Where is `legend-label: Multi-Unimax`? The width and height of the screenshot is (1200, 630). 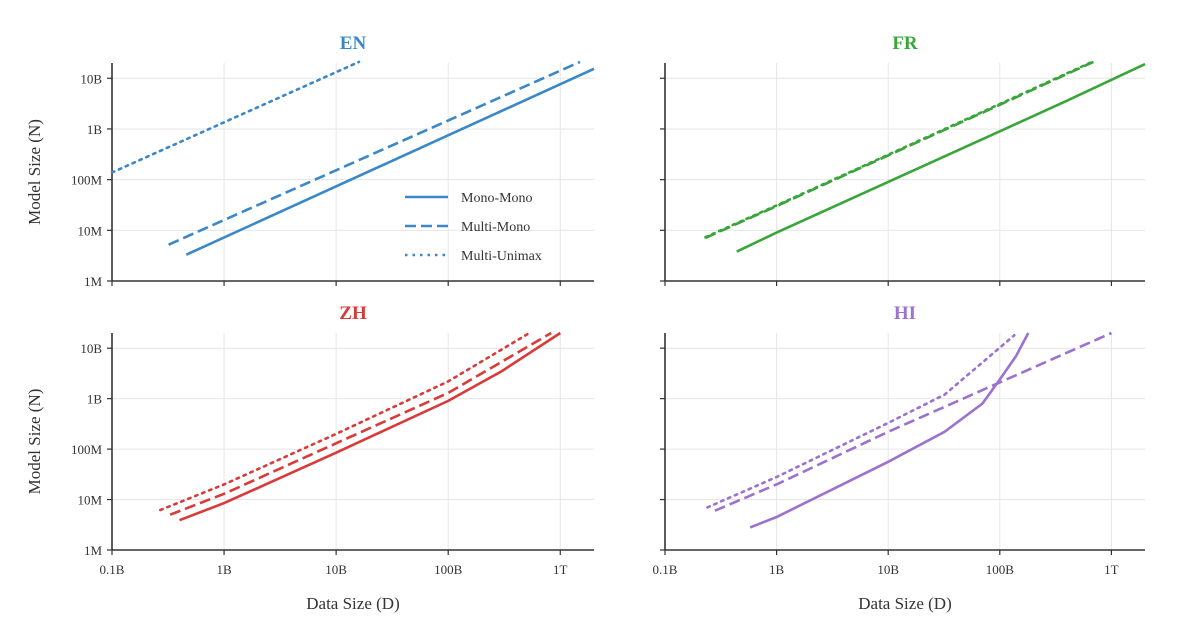
legend-label: Multi-Unimax is located at coordinates (501, 256).